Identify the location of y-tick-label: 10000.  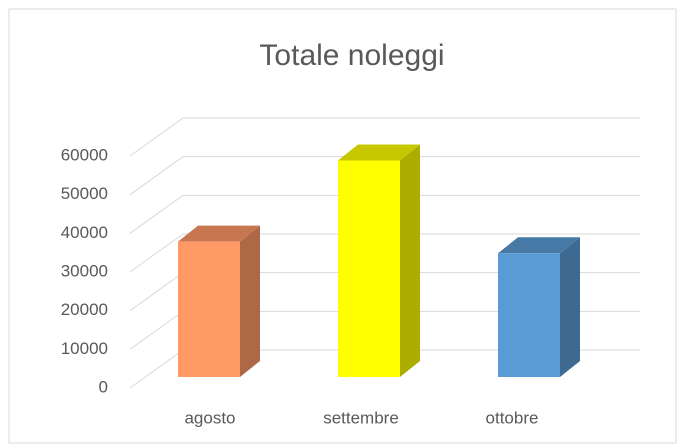
(84, 348).